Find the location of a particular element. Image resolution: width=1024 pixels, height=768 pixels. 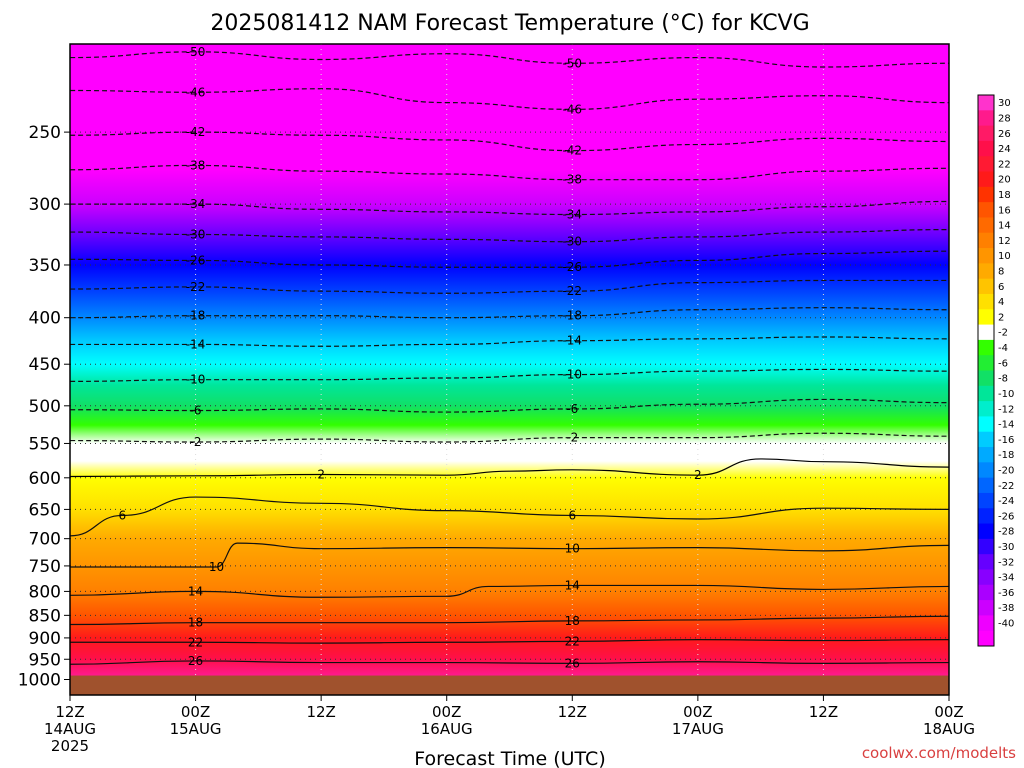

y-tick-label: 750 is located at coordinates (45, 567).